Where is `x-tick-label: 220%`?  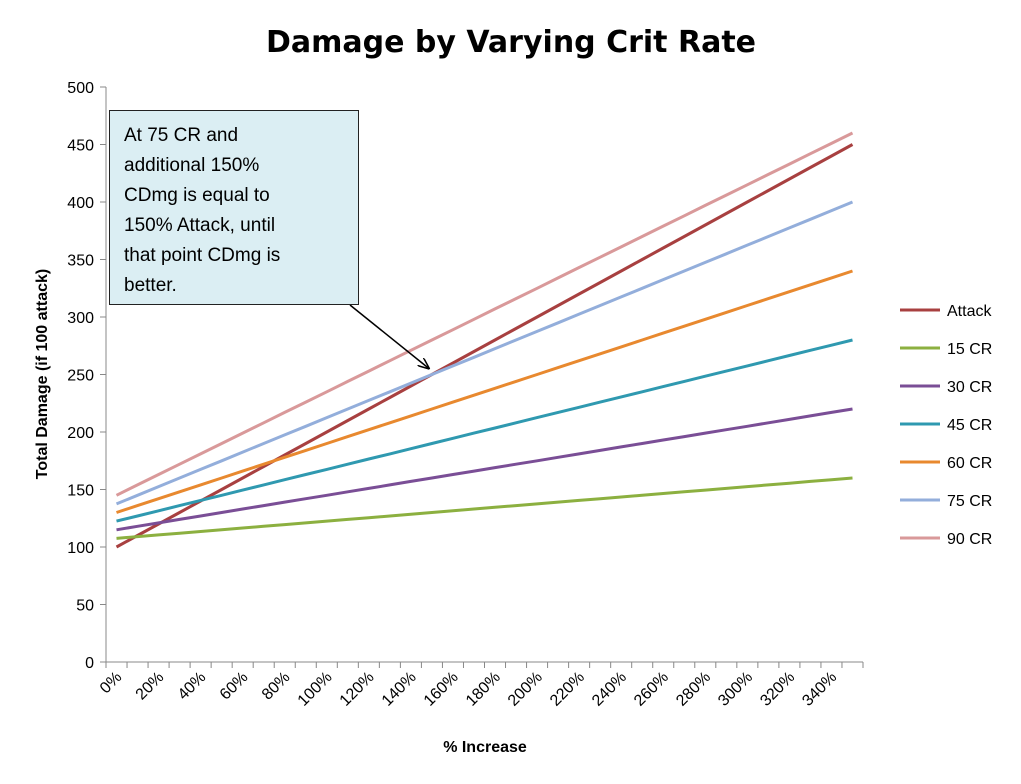
x-tick-label: 220% is located at coordinates (567, 689).